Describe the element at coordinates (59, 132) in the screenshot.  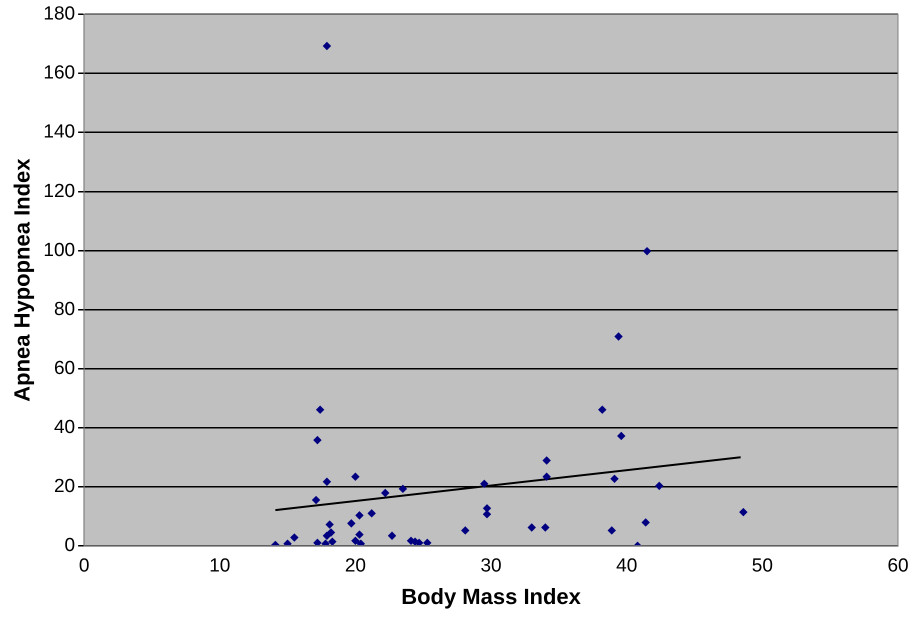
I see `y-tick-label: 140` at that location.